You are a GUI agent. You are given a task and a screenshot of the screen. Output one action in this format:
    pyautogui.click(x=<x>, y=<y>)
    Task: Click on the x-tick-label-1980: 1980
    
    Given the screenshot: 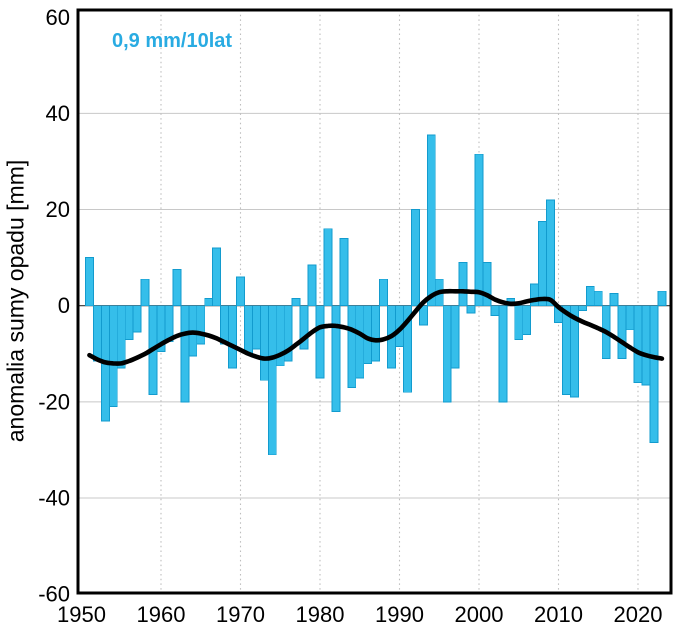 What is the action you would take?
    pyautogui.click(x=320, y=614)
    